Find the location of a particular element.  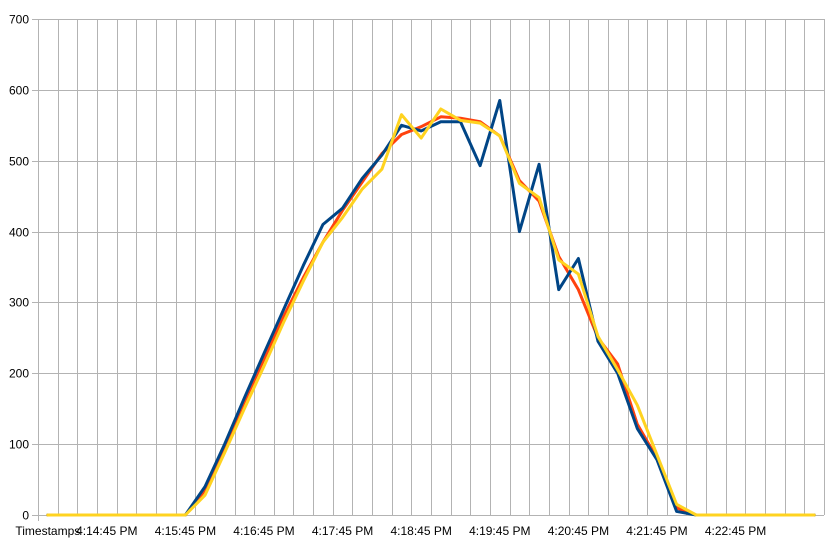

y-tick-label: 700 is located at coordinates (19, 20).